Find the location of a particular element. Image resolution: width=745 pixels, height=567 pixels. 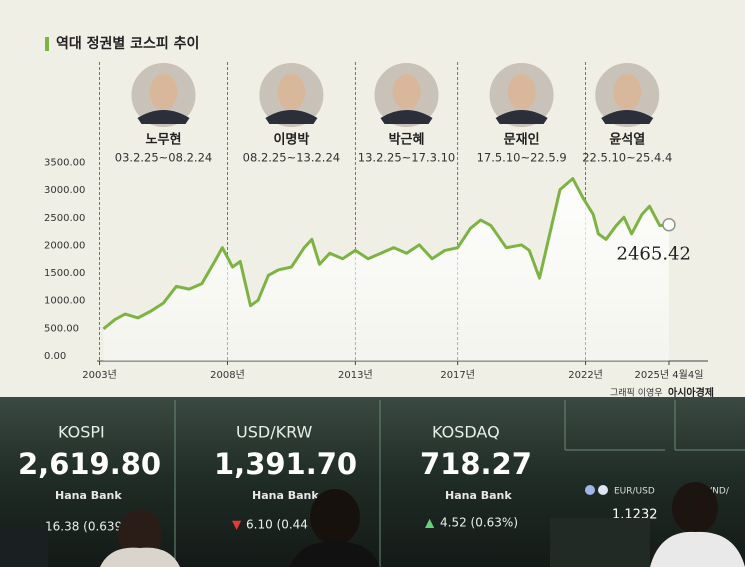

president-name: 이명박 is located at coordinates (291, 140).